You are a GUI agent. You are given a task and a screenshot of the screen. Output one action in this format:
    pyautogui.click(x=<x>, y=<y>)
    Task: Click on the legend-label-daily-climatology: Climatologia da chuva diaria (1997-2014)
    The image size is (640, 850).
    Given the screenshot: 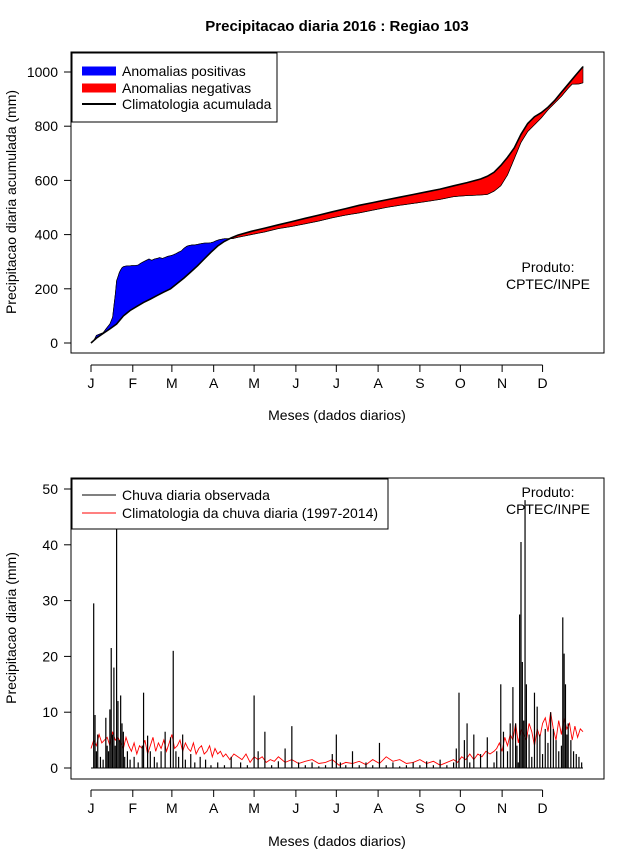 What is the action you would take?
    pyautogui.click(x=250, y=513)
    